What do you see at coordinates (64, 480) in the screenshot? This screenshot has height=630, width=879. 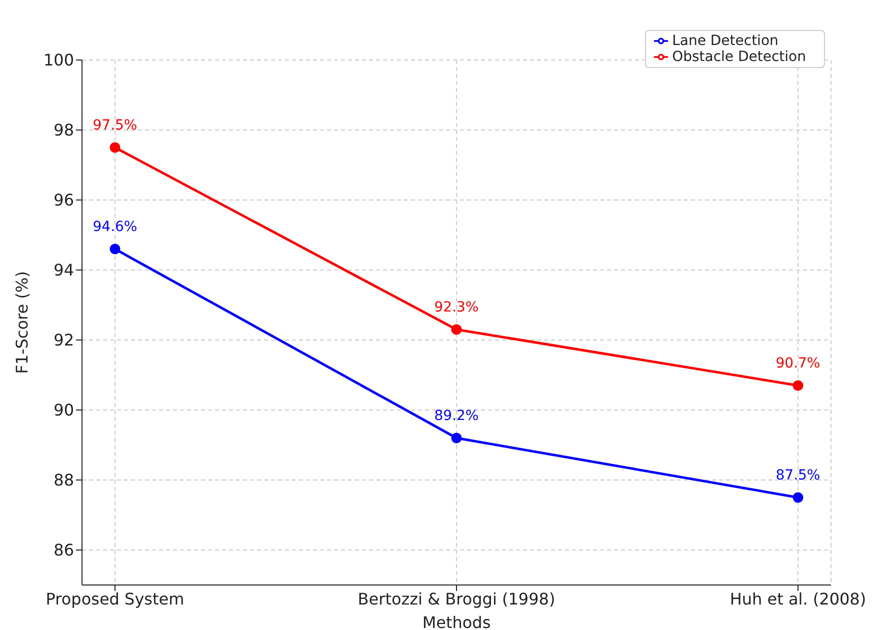 I see `y-tick-label: 88` at bounding box center [64, 480].